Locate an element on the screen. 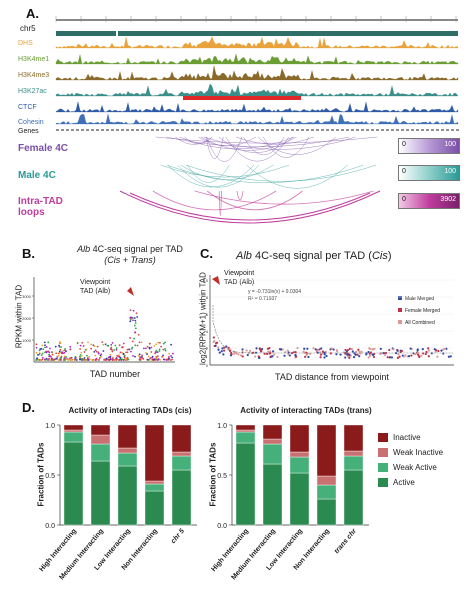  signal-track is located at coordinates (257, 90).